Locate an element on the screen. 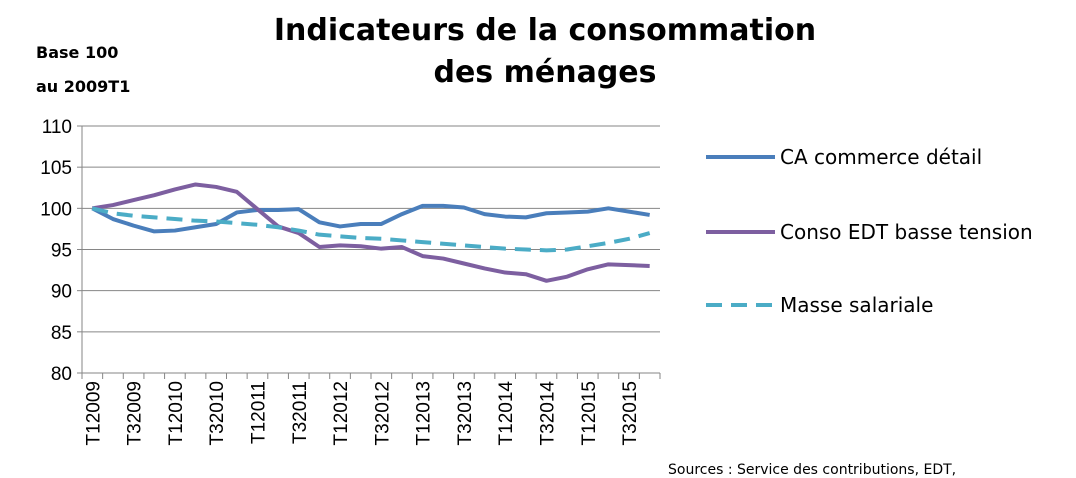 This screenshot has height=478, width=1076. y-tick-label: 80 is located at coordinates (61, 374).